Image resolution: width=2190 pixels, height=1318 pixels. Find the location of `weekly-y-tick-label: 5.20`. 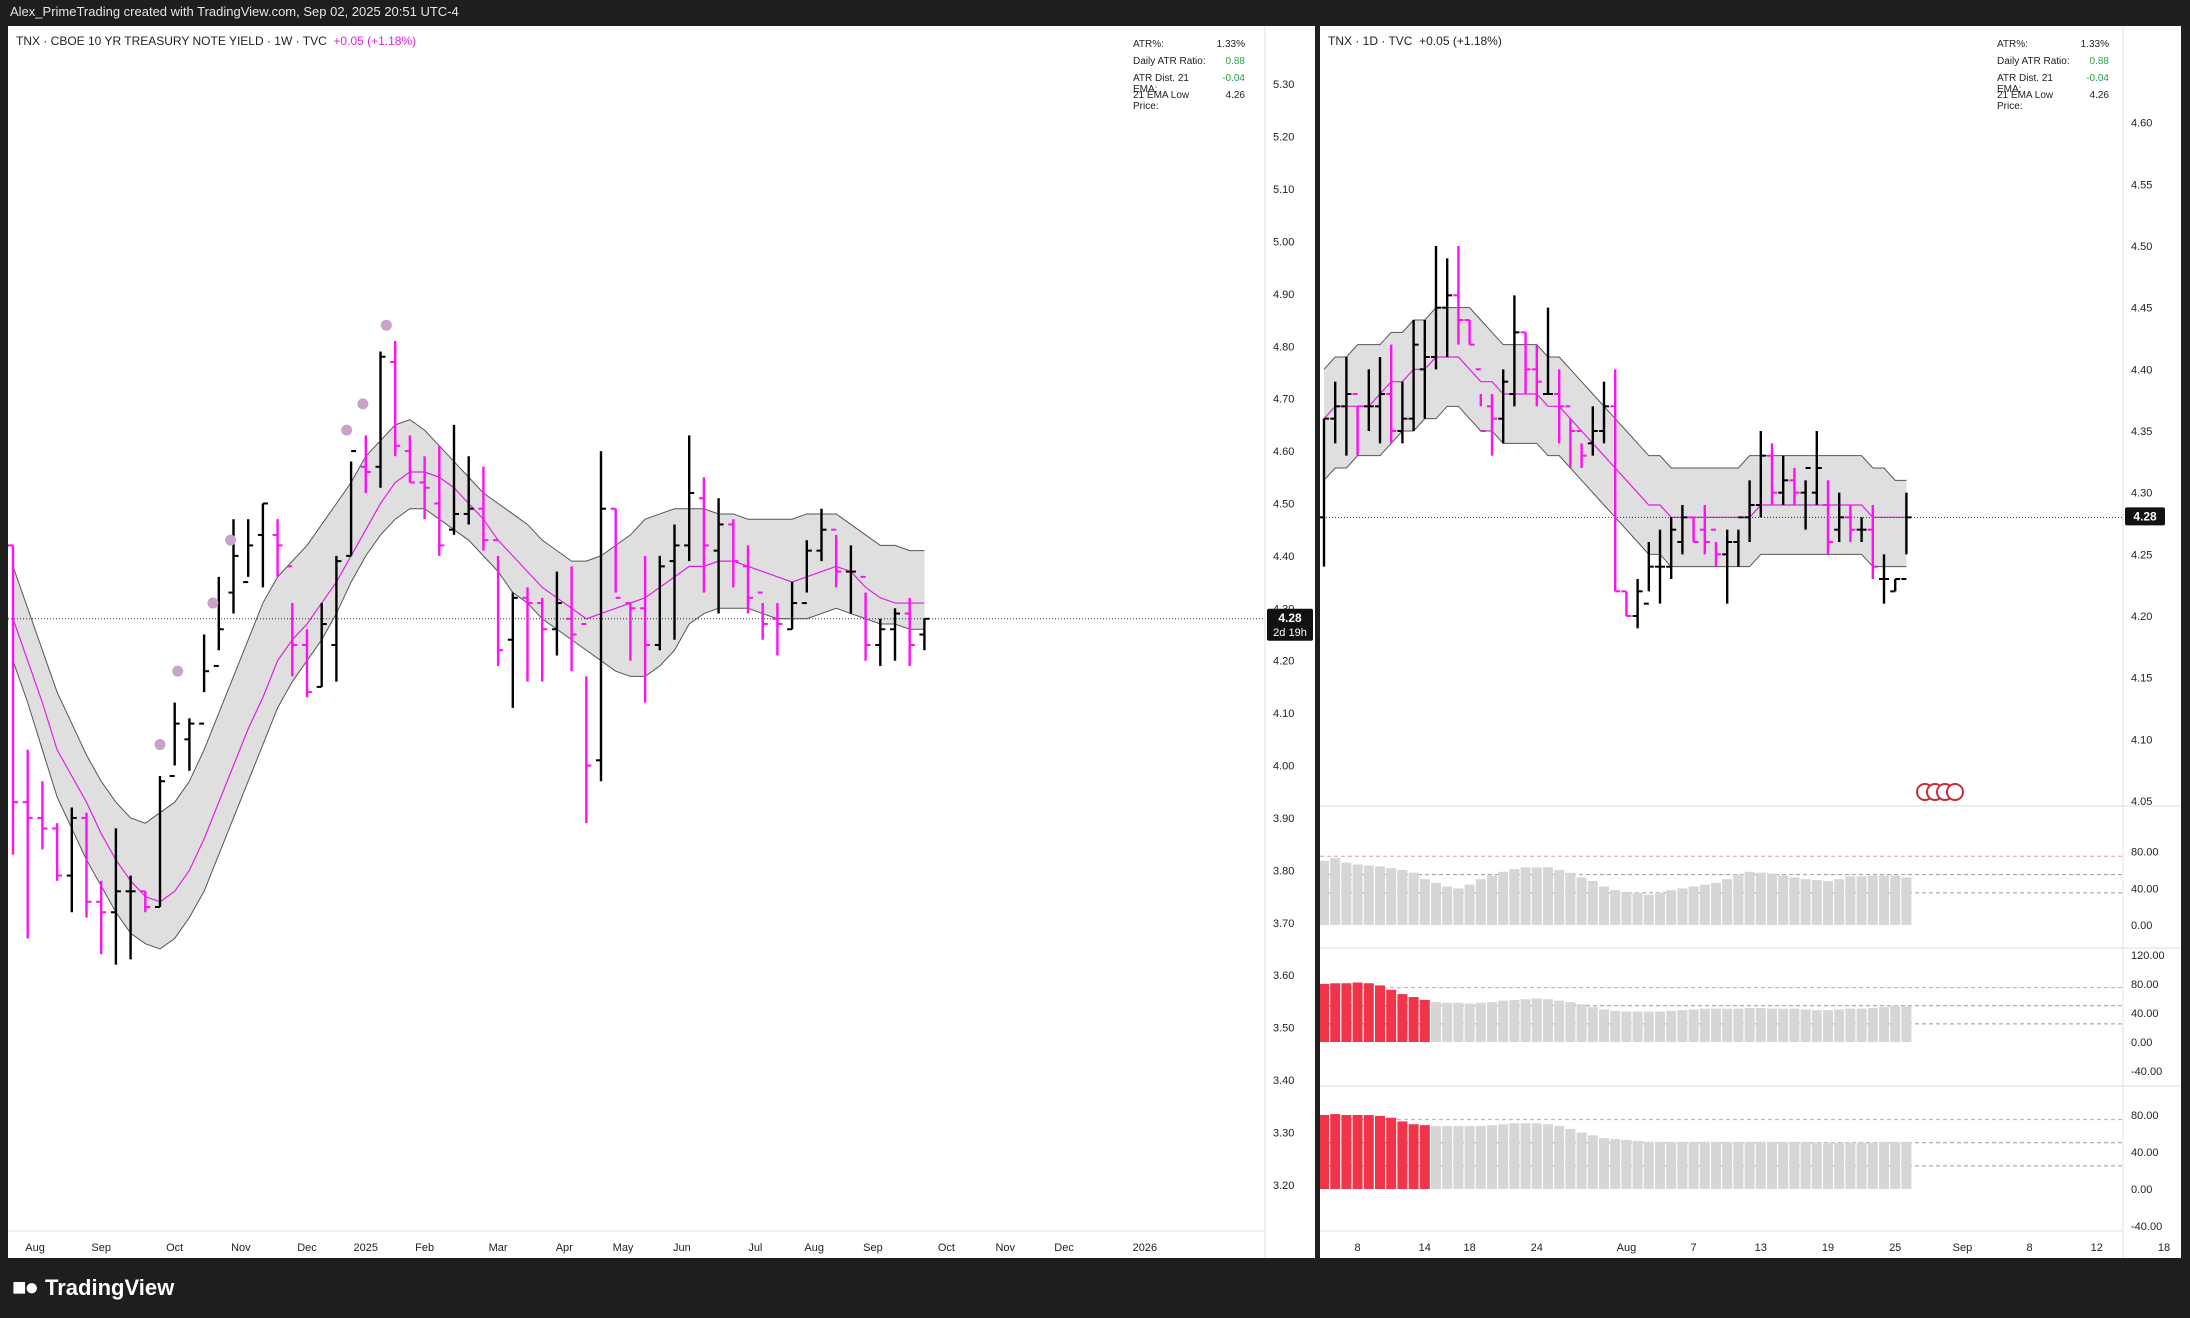

weekly-y-tick-label: 5.20 is located at coordinates (1283, 138).